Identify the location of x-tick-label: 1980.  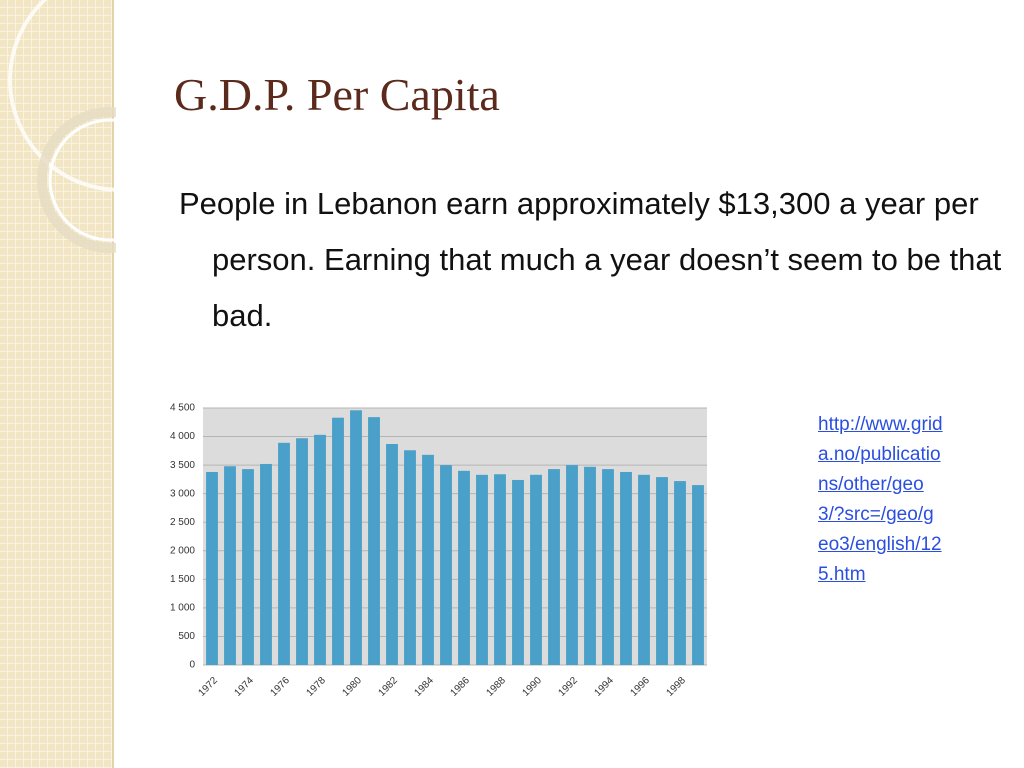
(352, 687).